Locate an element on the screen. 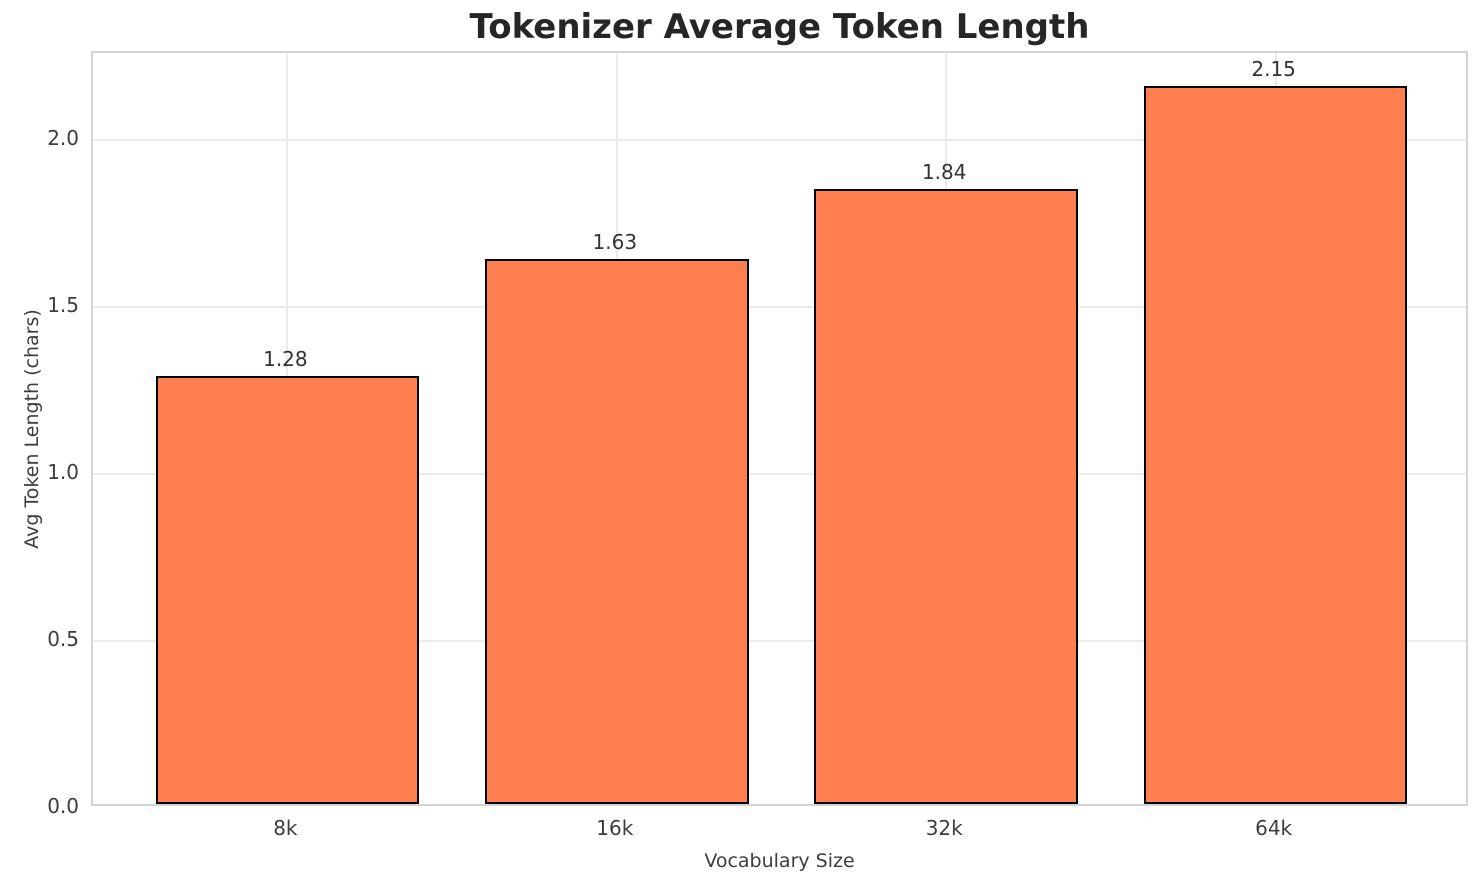  x-tick-label: 16k is located at coordinates (615, 828).